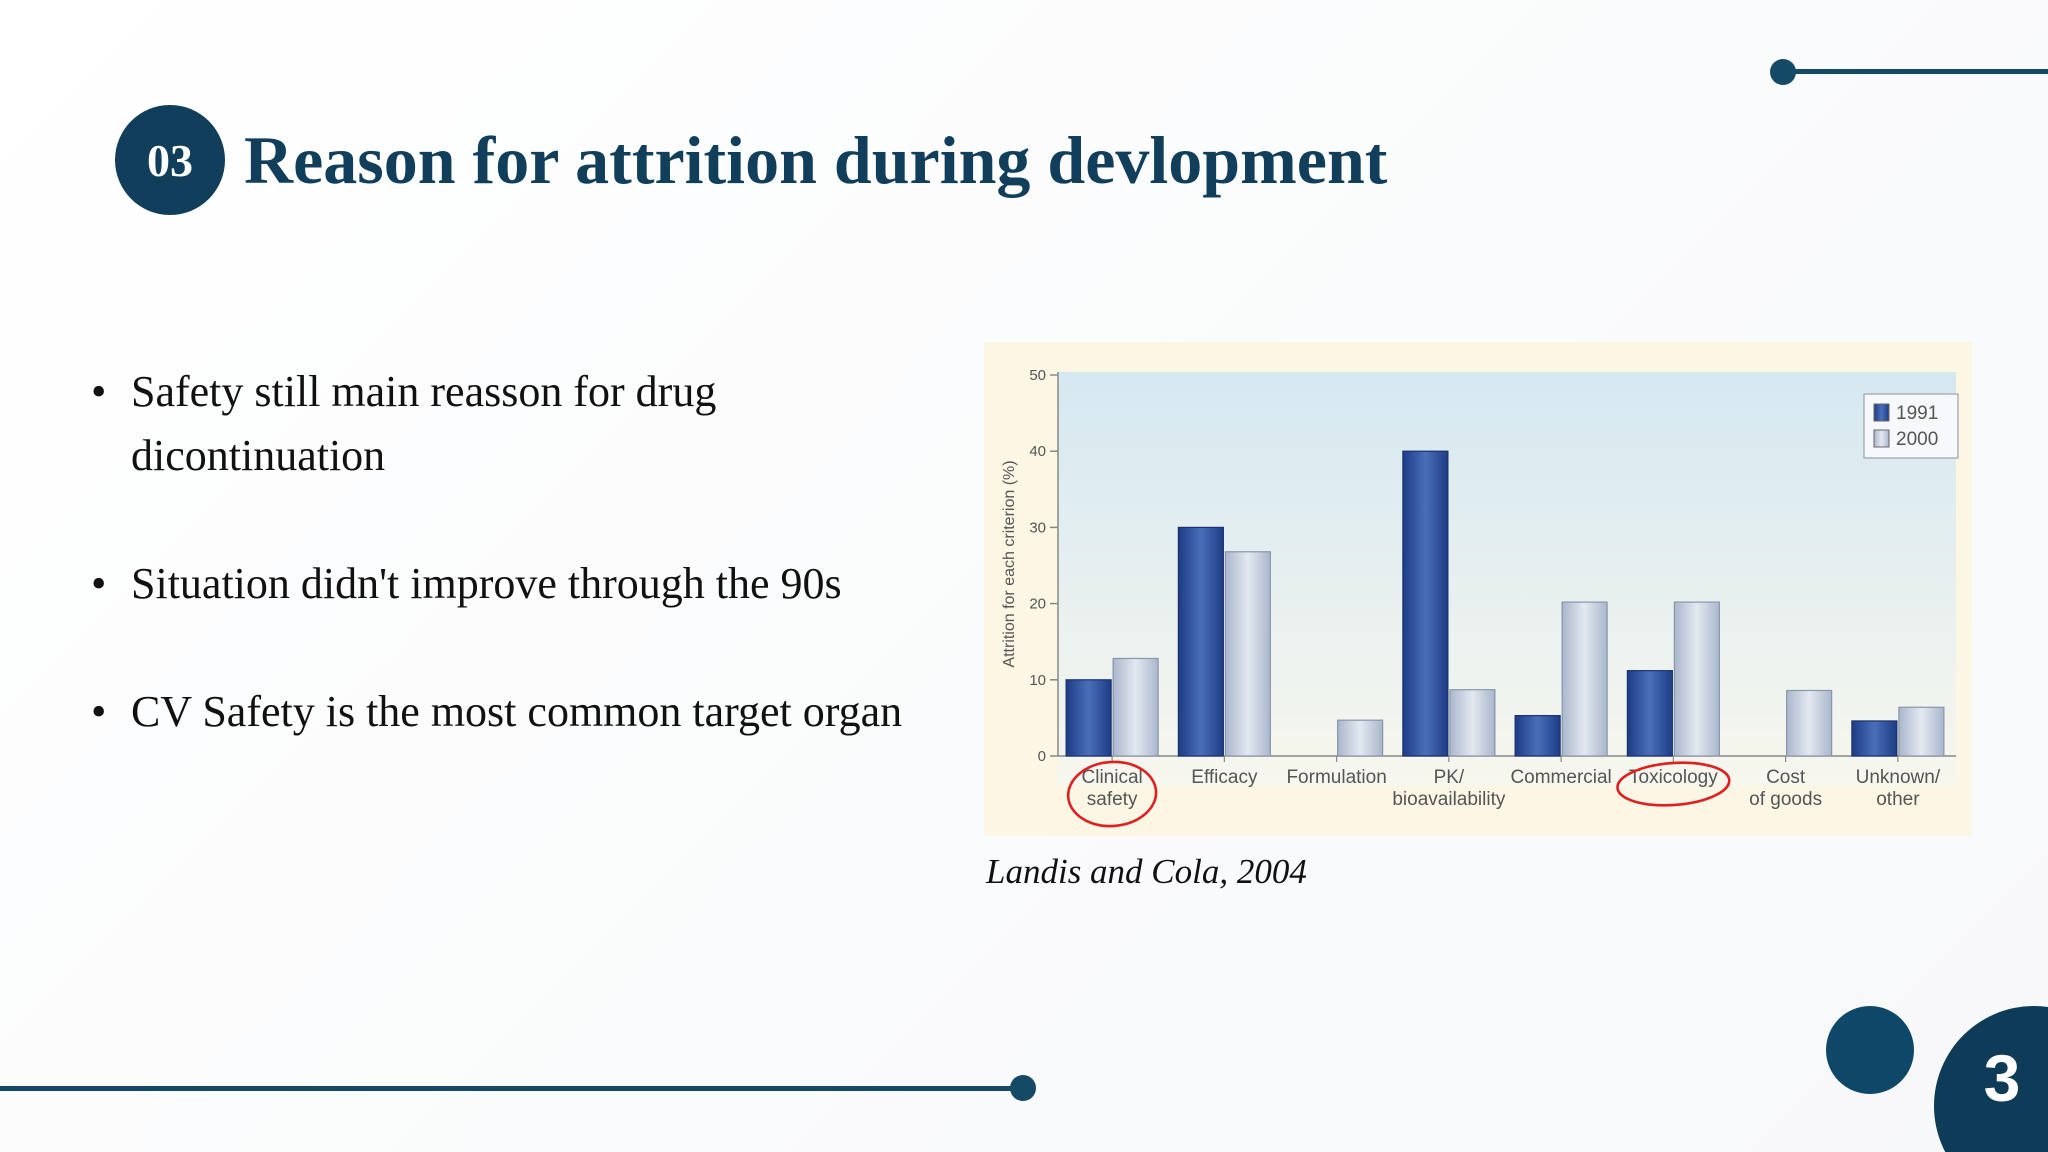  Describe the element at coordinates (816, 160) in the screenshot. I see `slide-title: Reason for attrition during devlopment` at that location.